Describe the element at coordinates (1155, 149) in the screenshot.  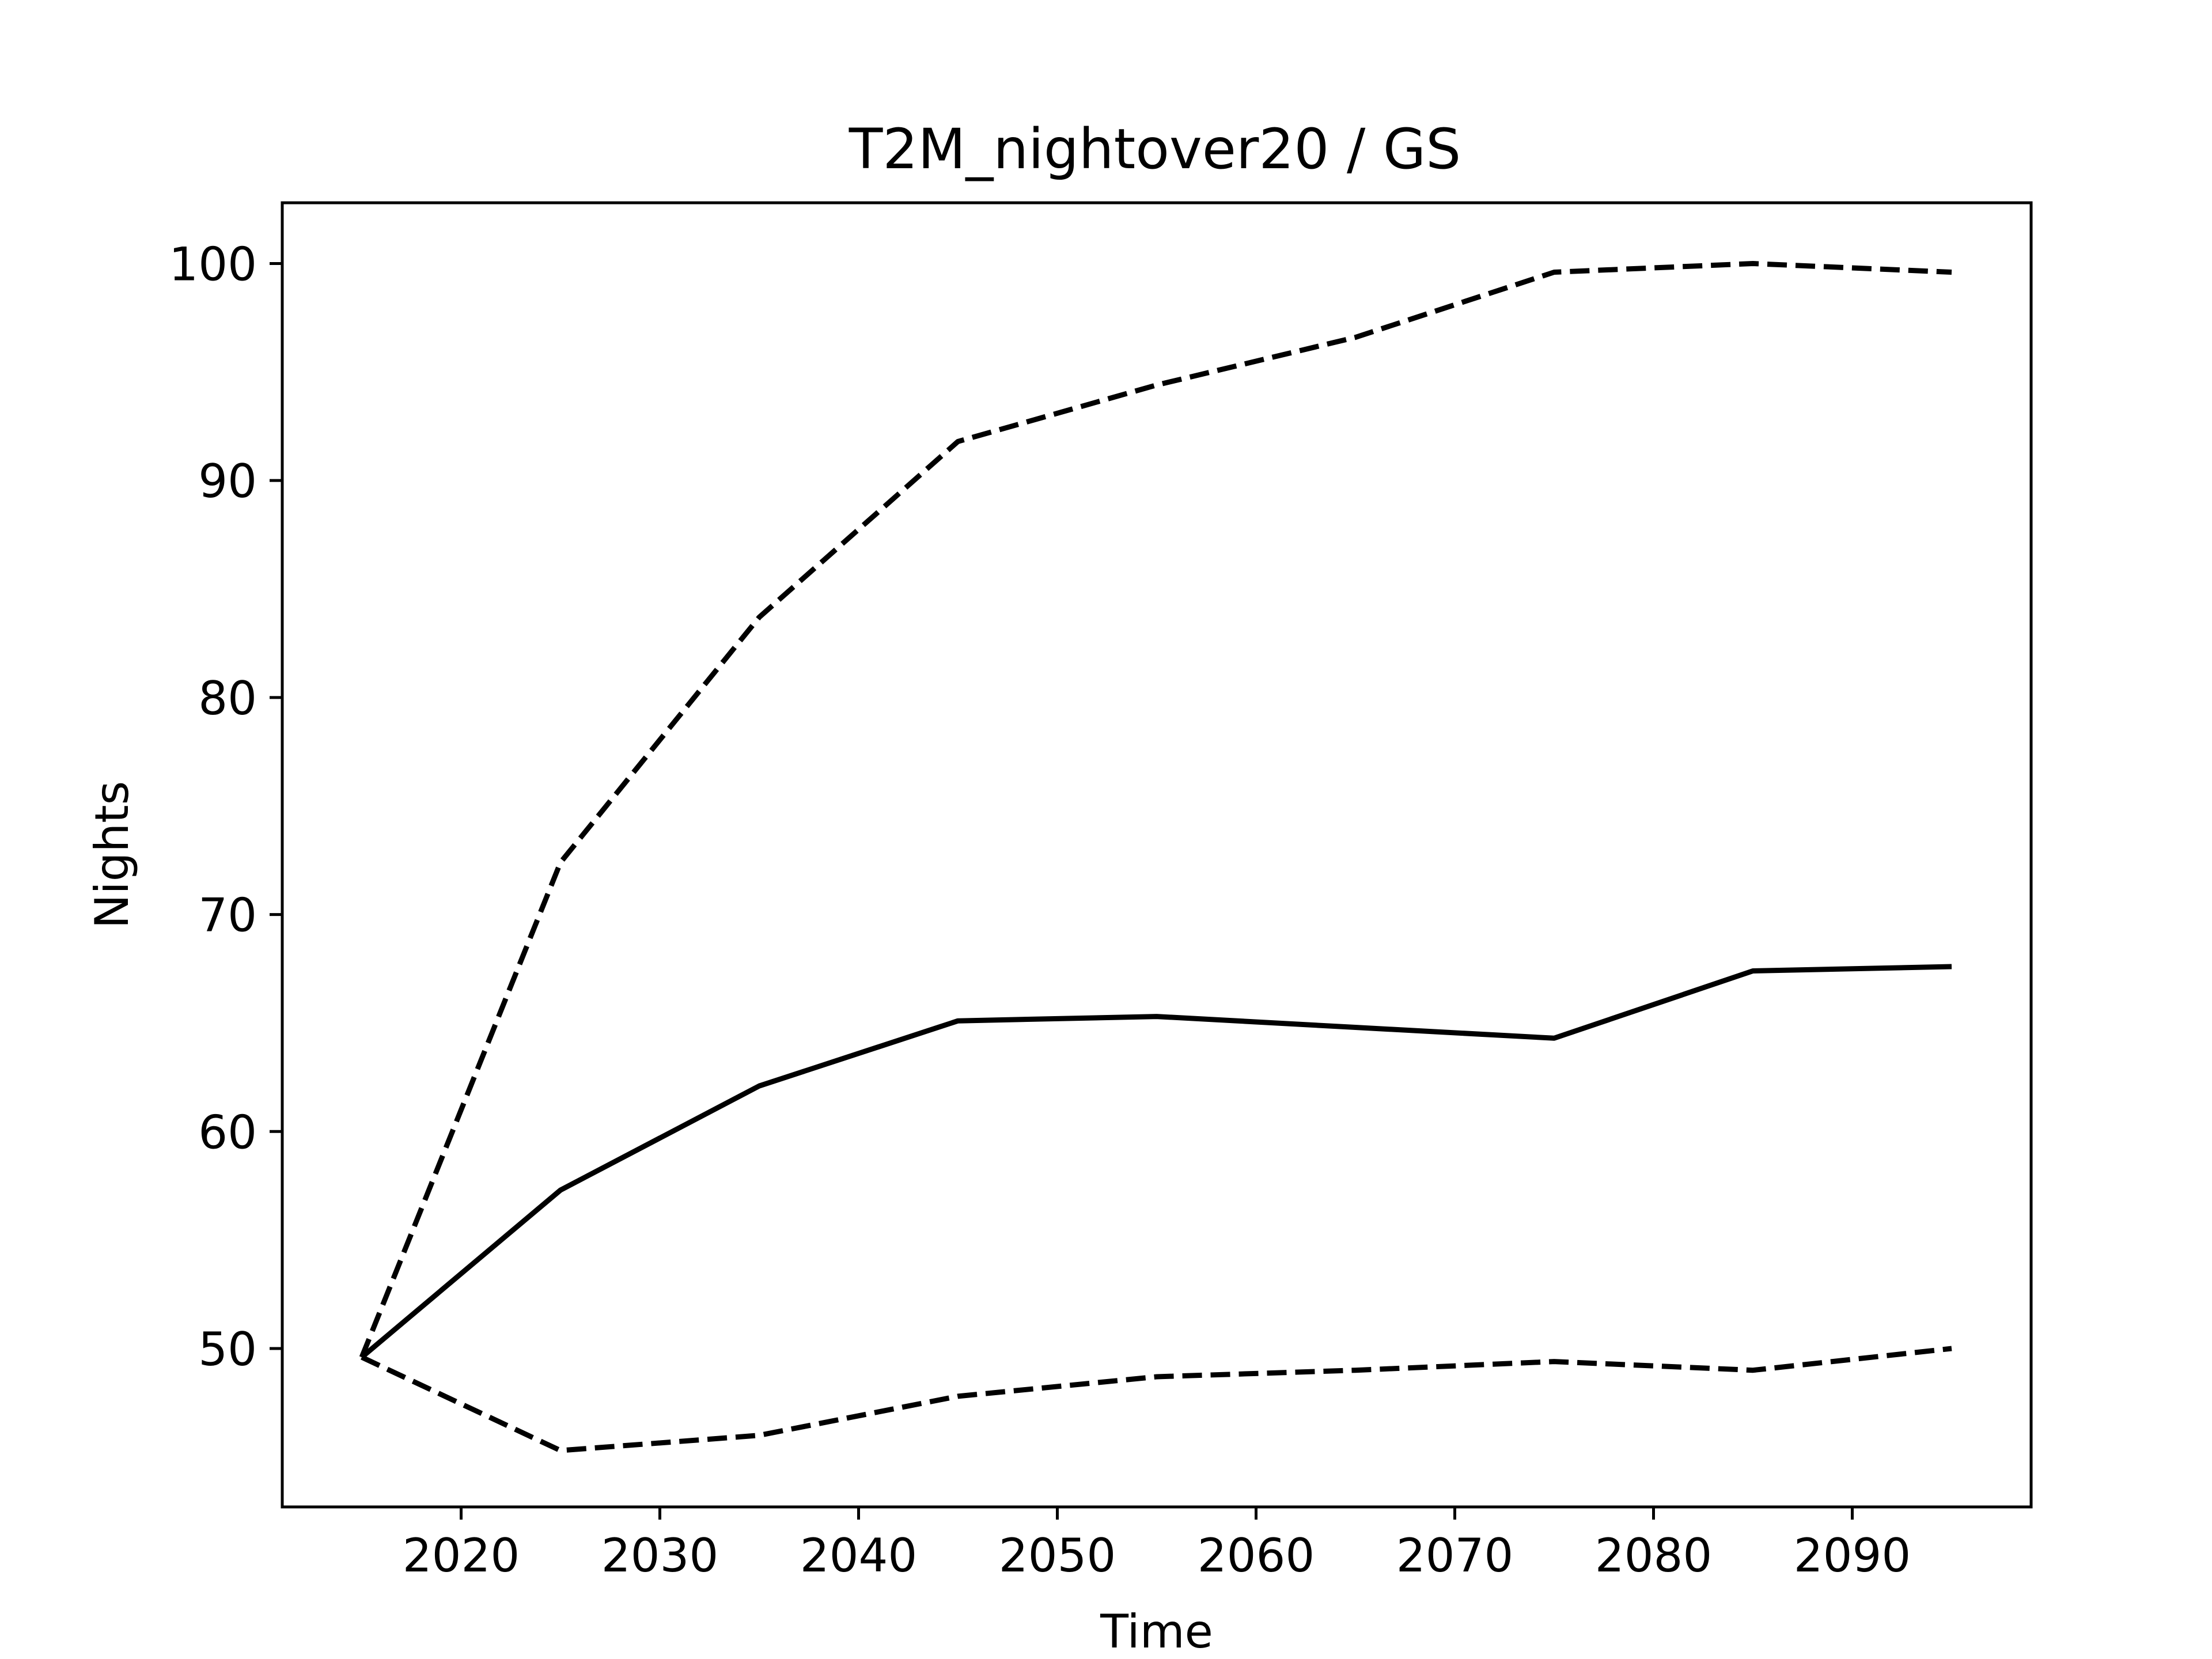
I see `chart-title: T2M_nightover20 / GS` at that location.